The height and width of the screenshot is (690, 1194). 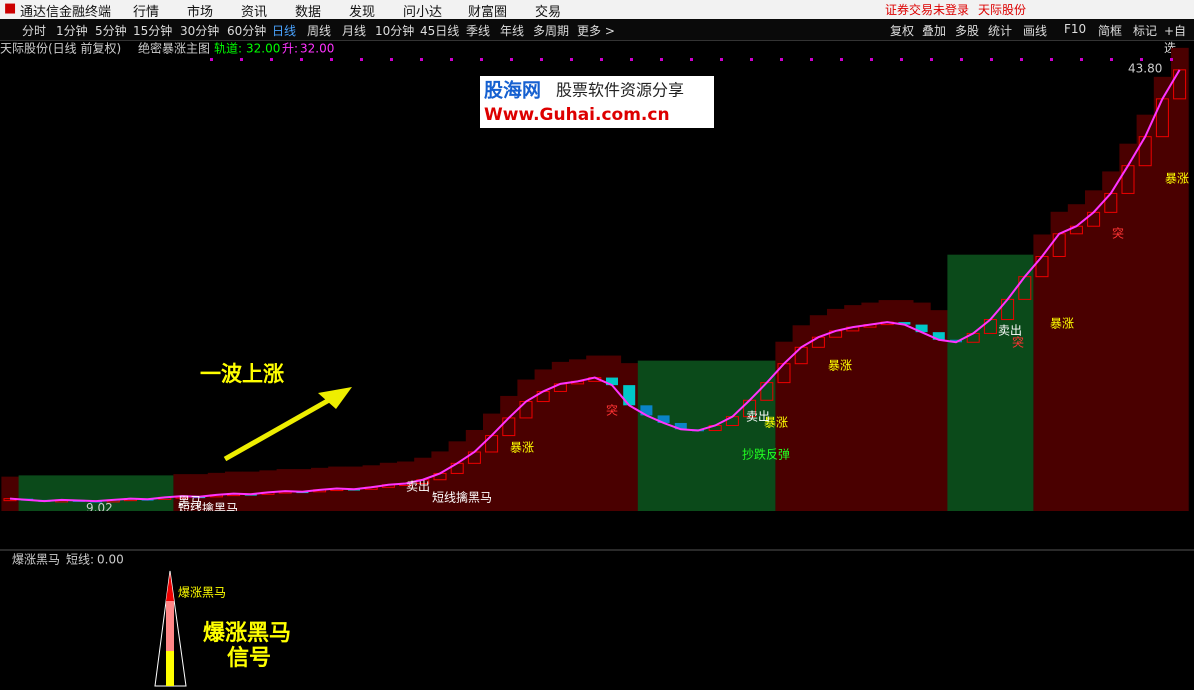 I want to click on toolbar-button: 多周期, so click(x=551, y=31).